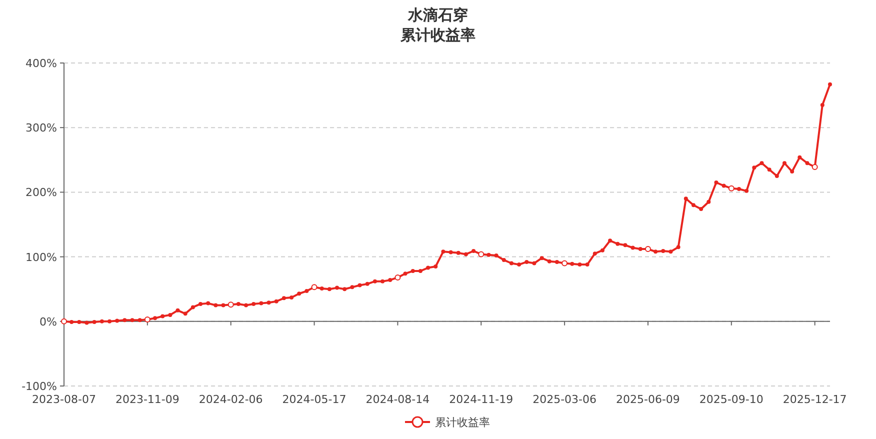 The height and width of the screenshot is (439, 876). I want to click on y-tick-label: -100%, so click(39, 386).